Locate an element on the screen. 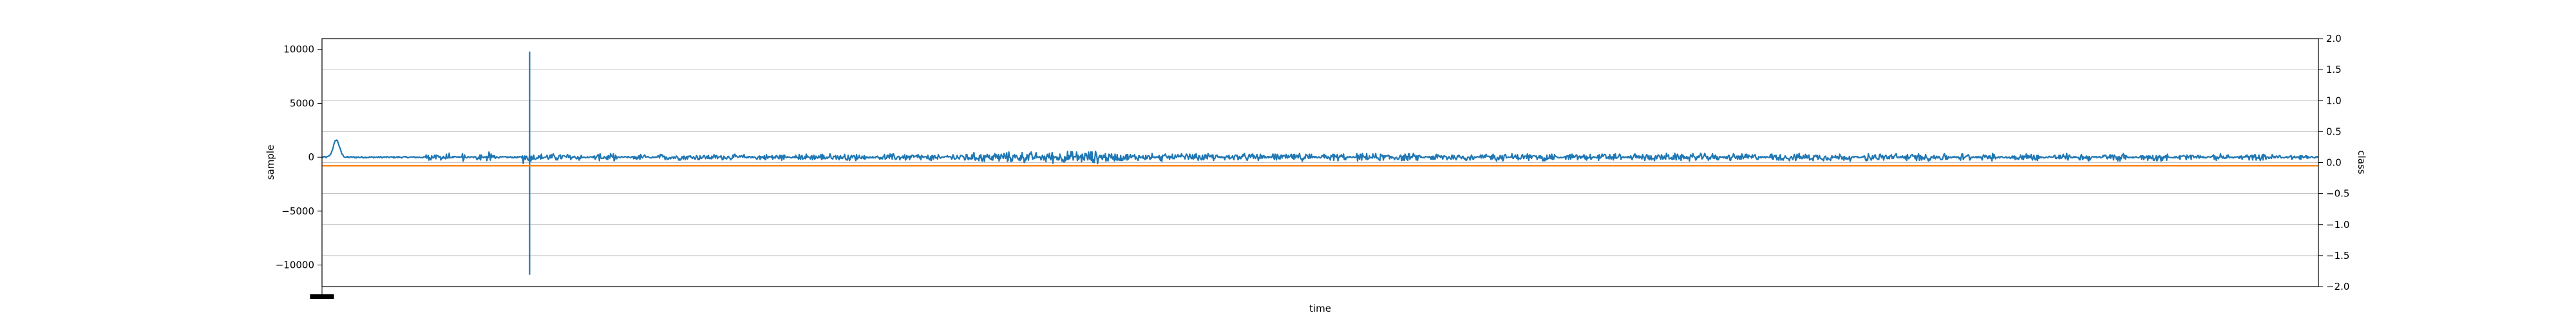 This screenshot has width=2576, height=322. x-axis-marker-bar is located at coordinates (322, 296).